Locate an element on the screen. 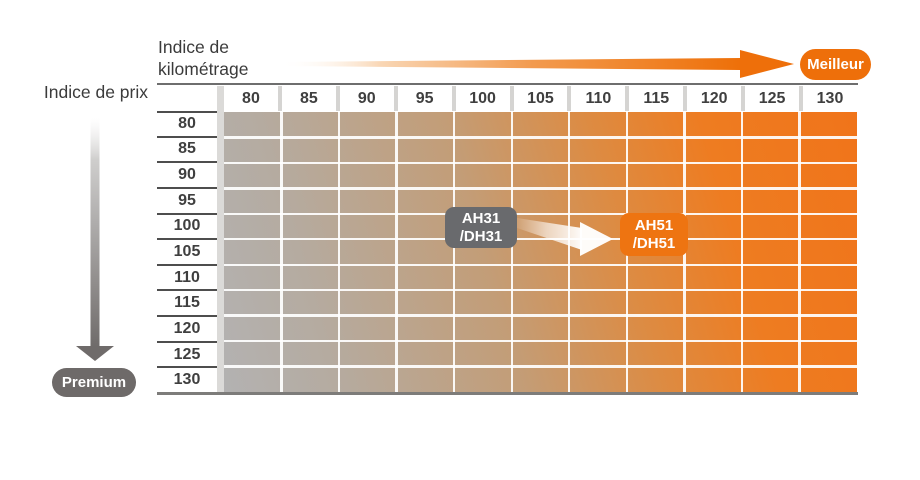 Image resolution: width=920 pixels, height=480 pixels. row-header-cell: 85 is located at coordinates (187, 151).